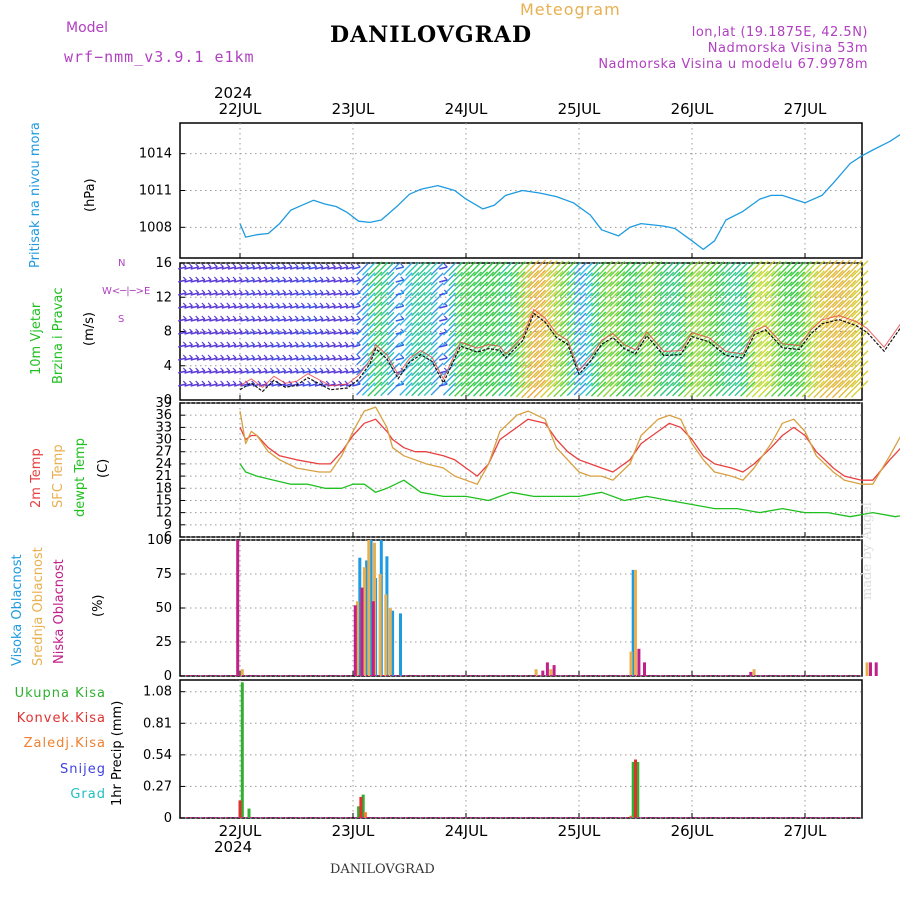  I want to click on pressure-ytick-label: 1011, so click(155, 191).